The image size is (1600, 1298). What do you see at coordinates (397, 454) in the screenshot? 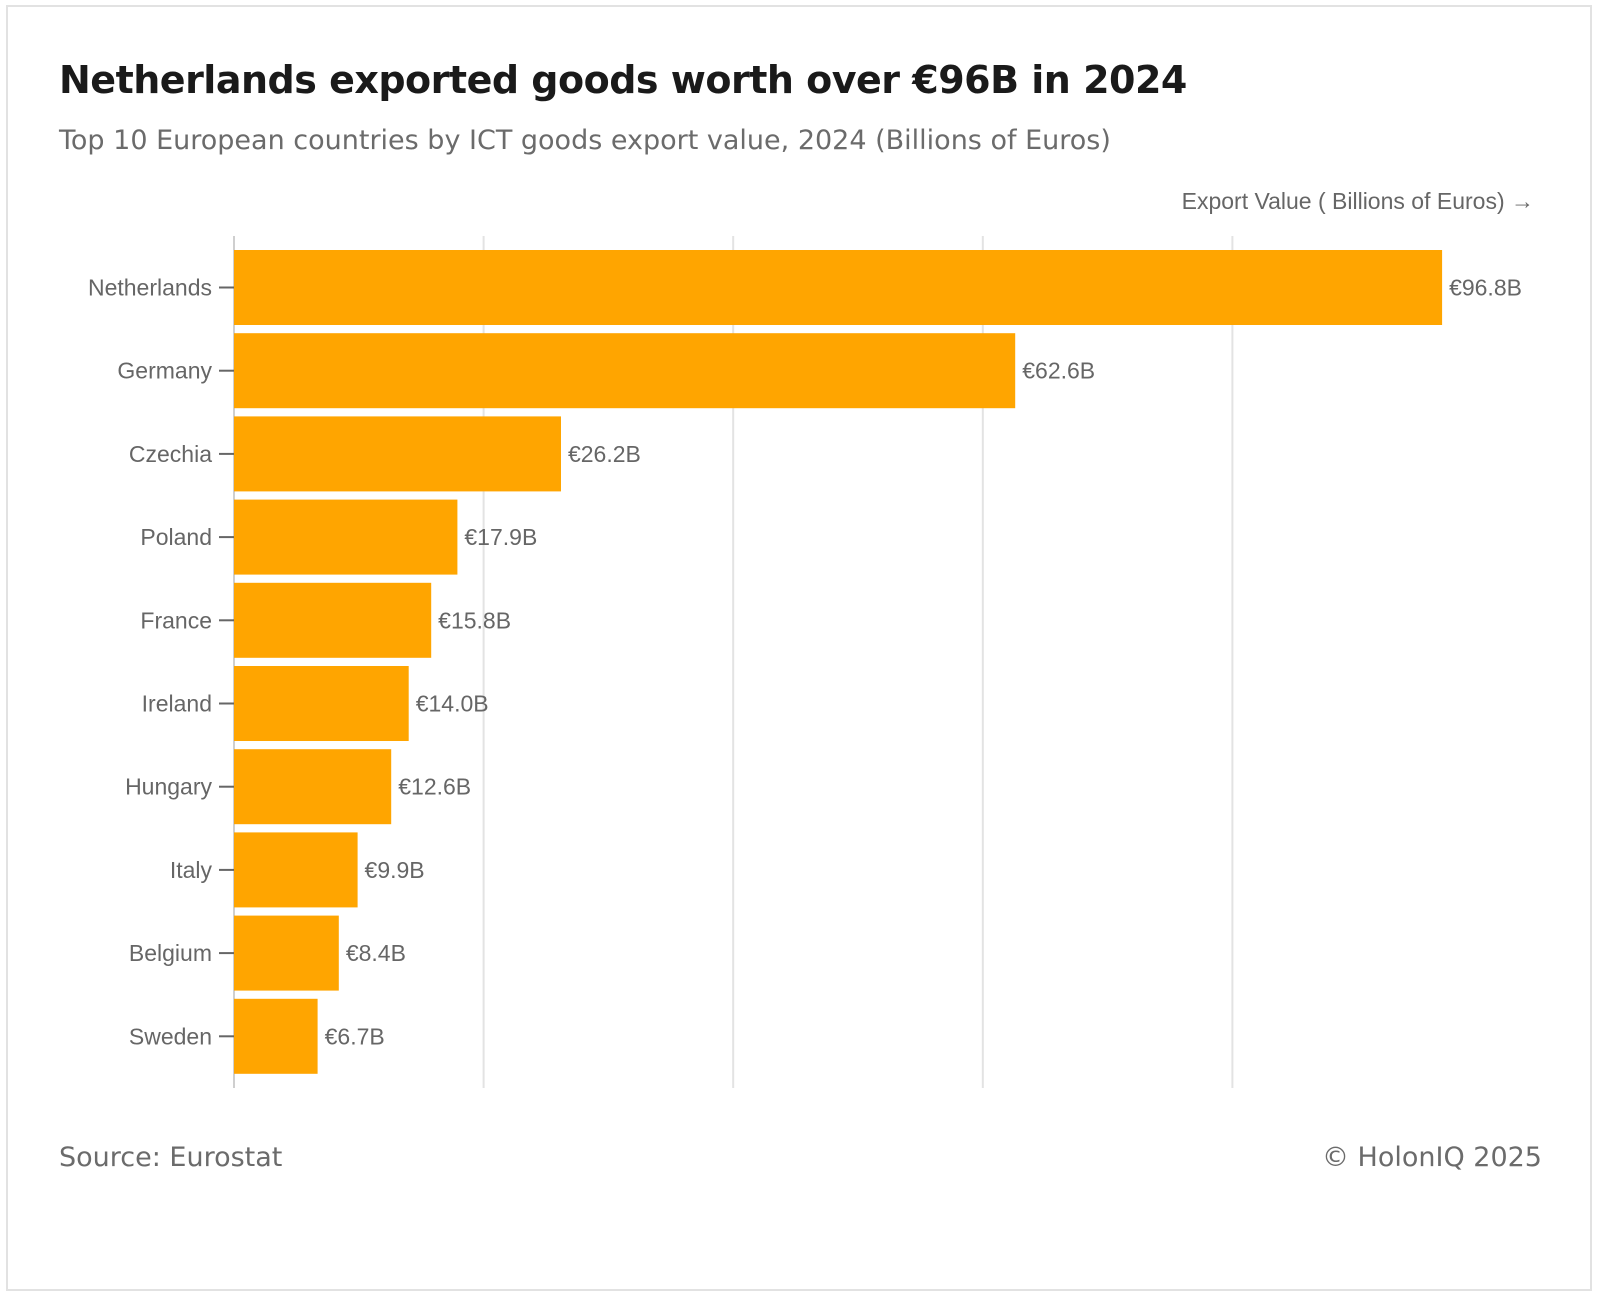
I see `bar-czechia` at bounding box center [397, 454].